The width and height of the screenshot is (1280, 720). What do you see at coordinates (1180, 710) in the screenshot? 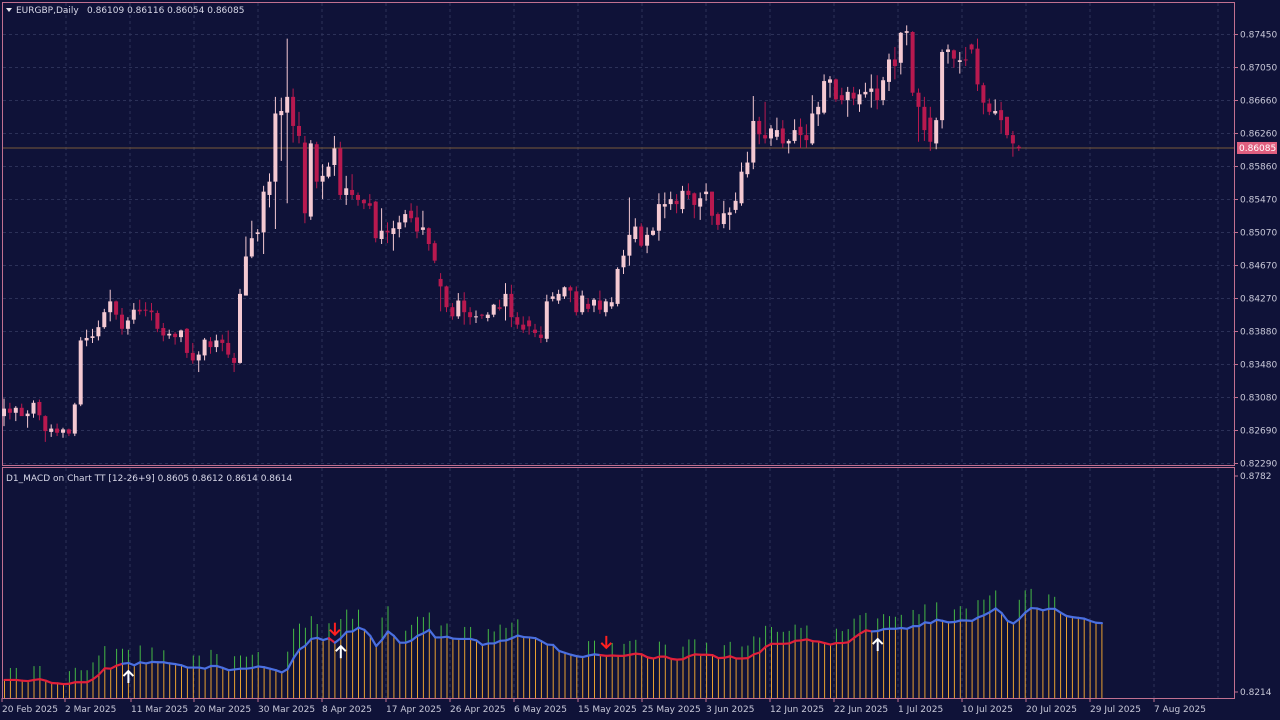
I see `x-tick-label: 7 Aug 2025` at bounding box center [1180, 710].